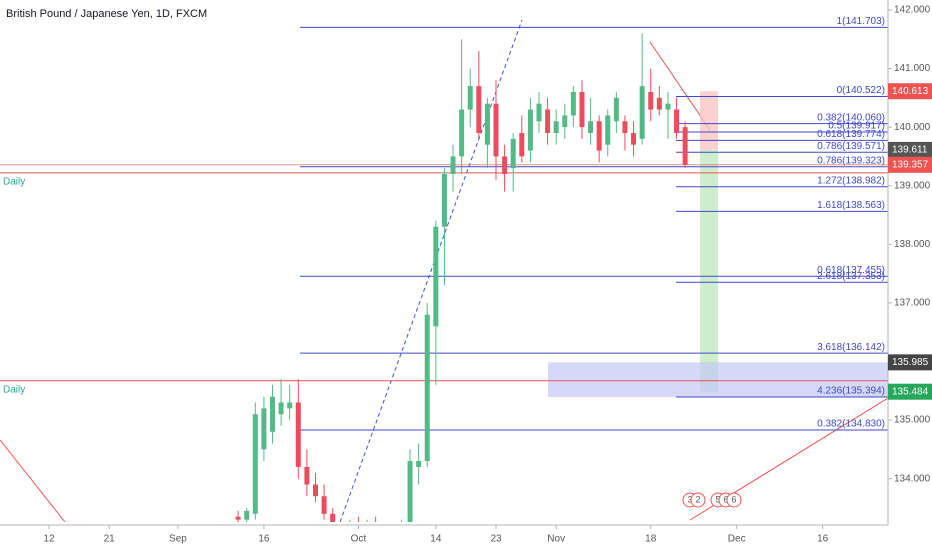  Describe the element at coordinates (851, 347) in the screenshot. I see `fib-label: 3.618(136.142)` at that location.